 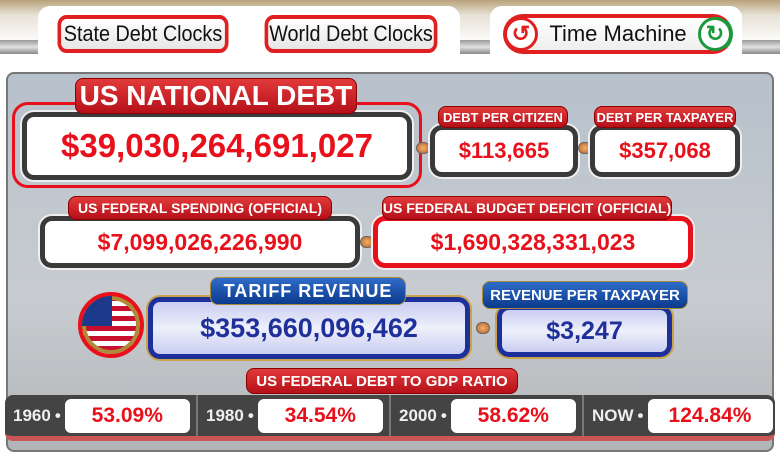 I want to click on world-debt-clocks-button: World Debt Clocks, so click(x=351, y=34).